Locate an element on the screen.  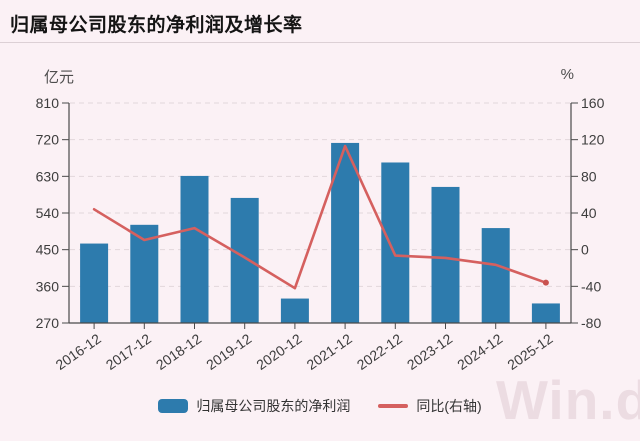
legend-item-yoy: 同比(右轴) is located at coordinates (430, 406).